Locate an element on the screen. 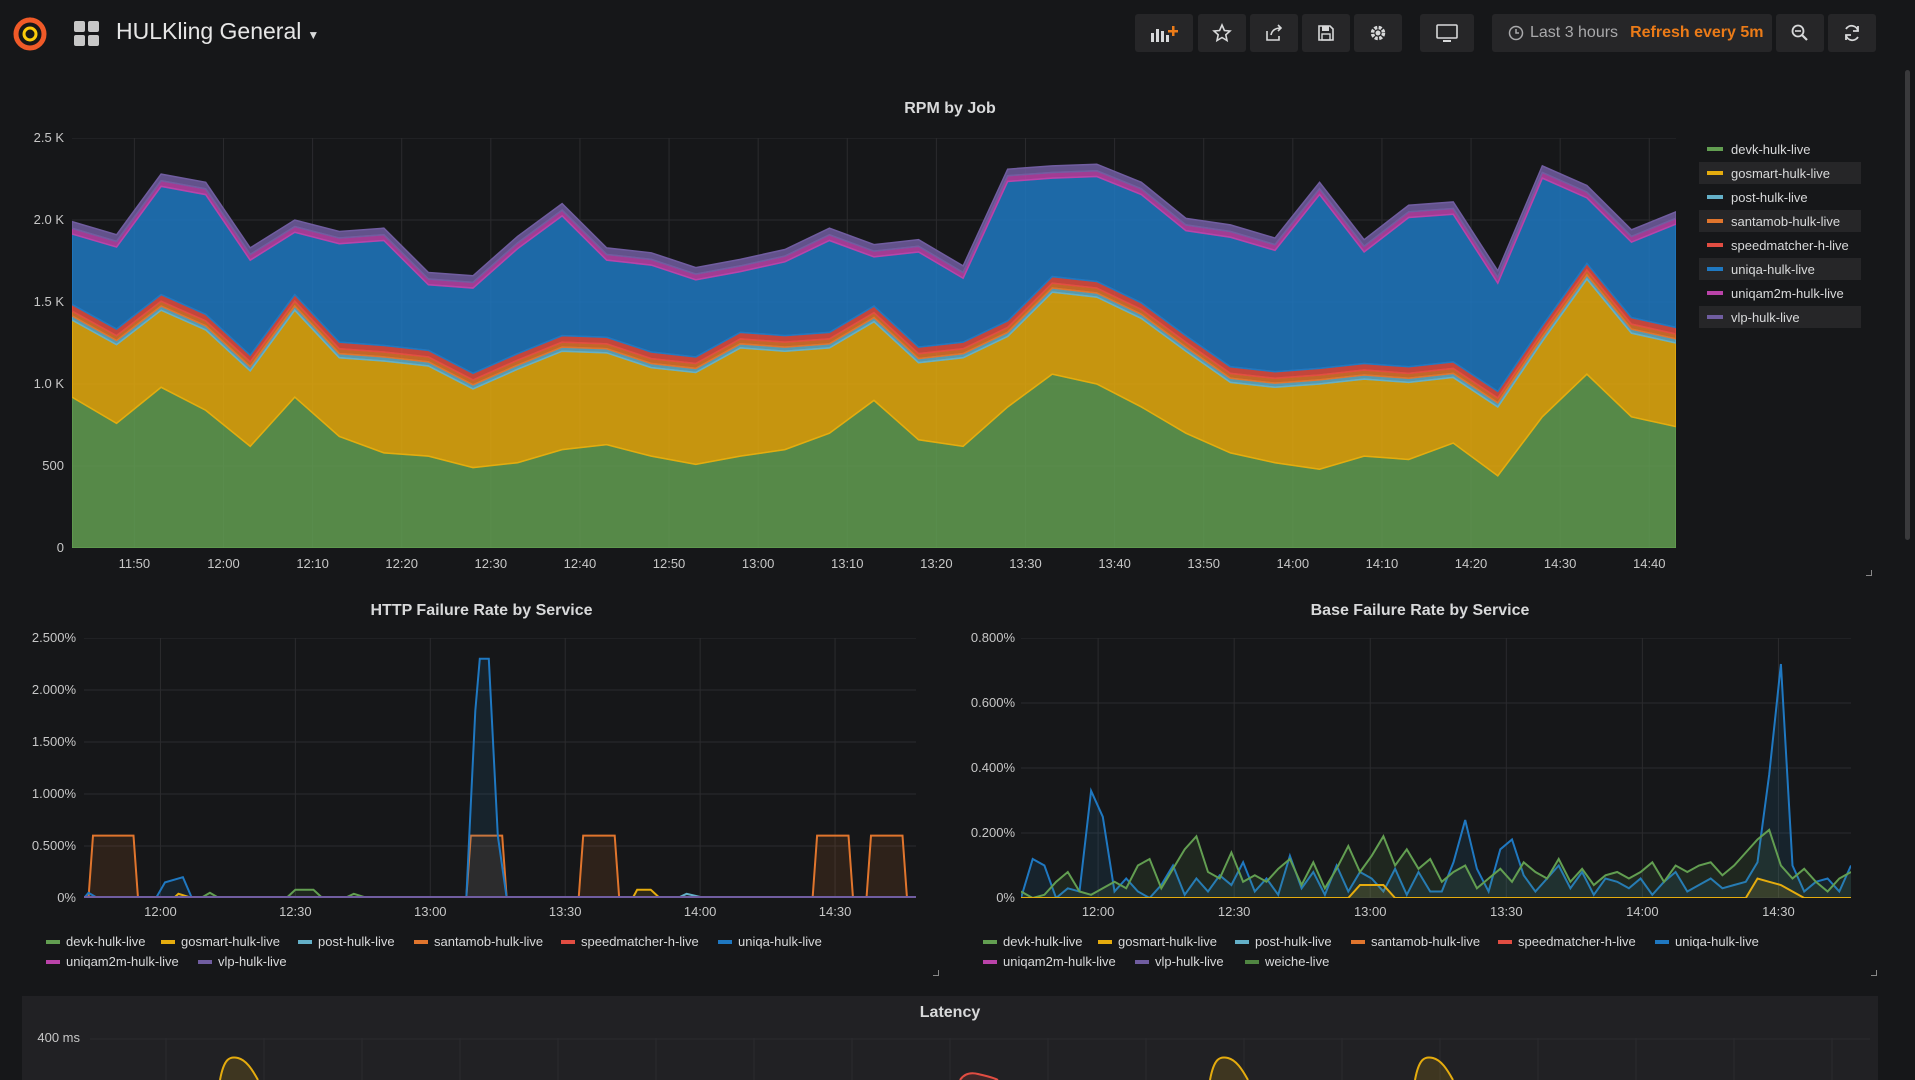  x-tick-label: 13:10 is located at coordinates (847, 563).